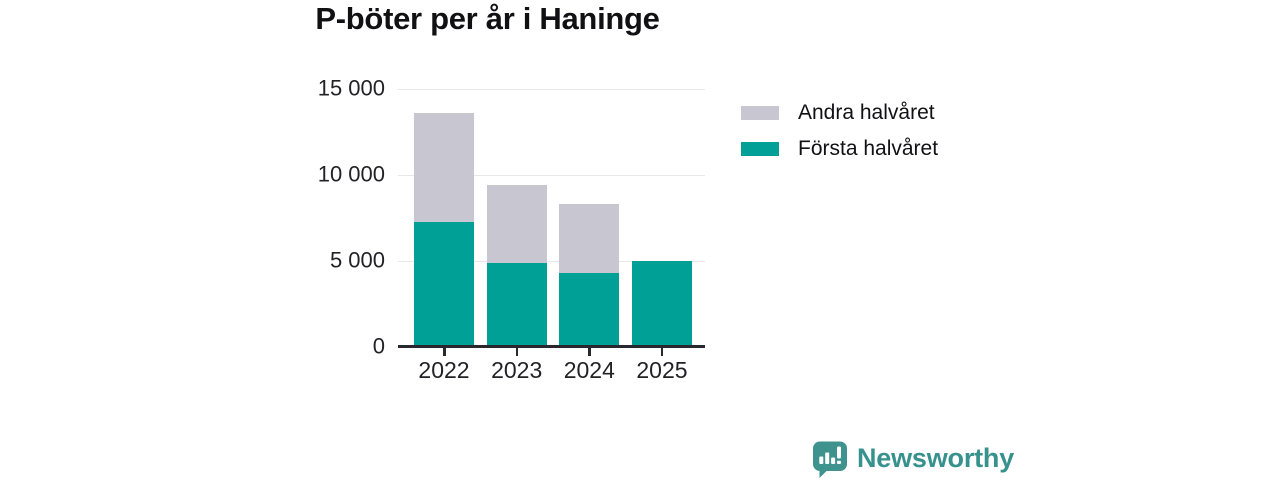  Describe the element at coordinates (662, 370) in the screenshot. I see `x-tick-label-2025: 2025` at that location.